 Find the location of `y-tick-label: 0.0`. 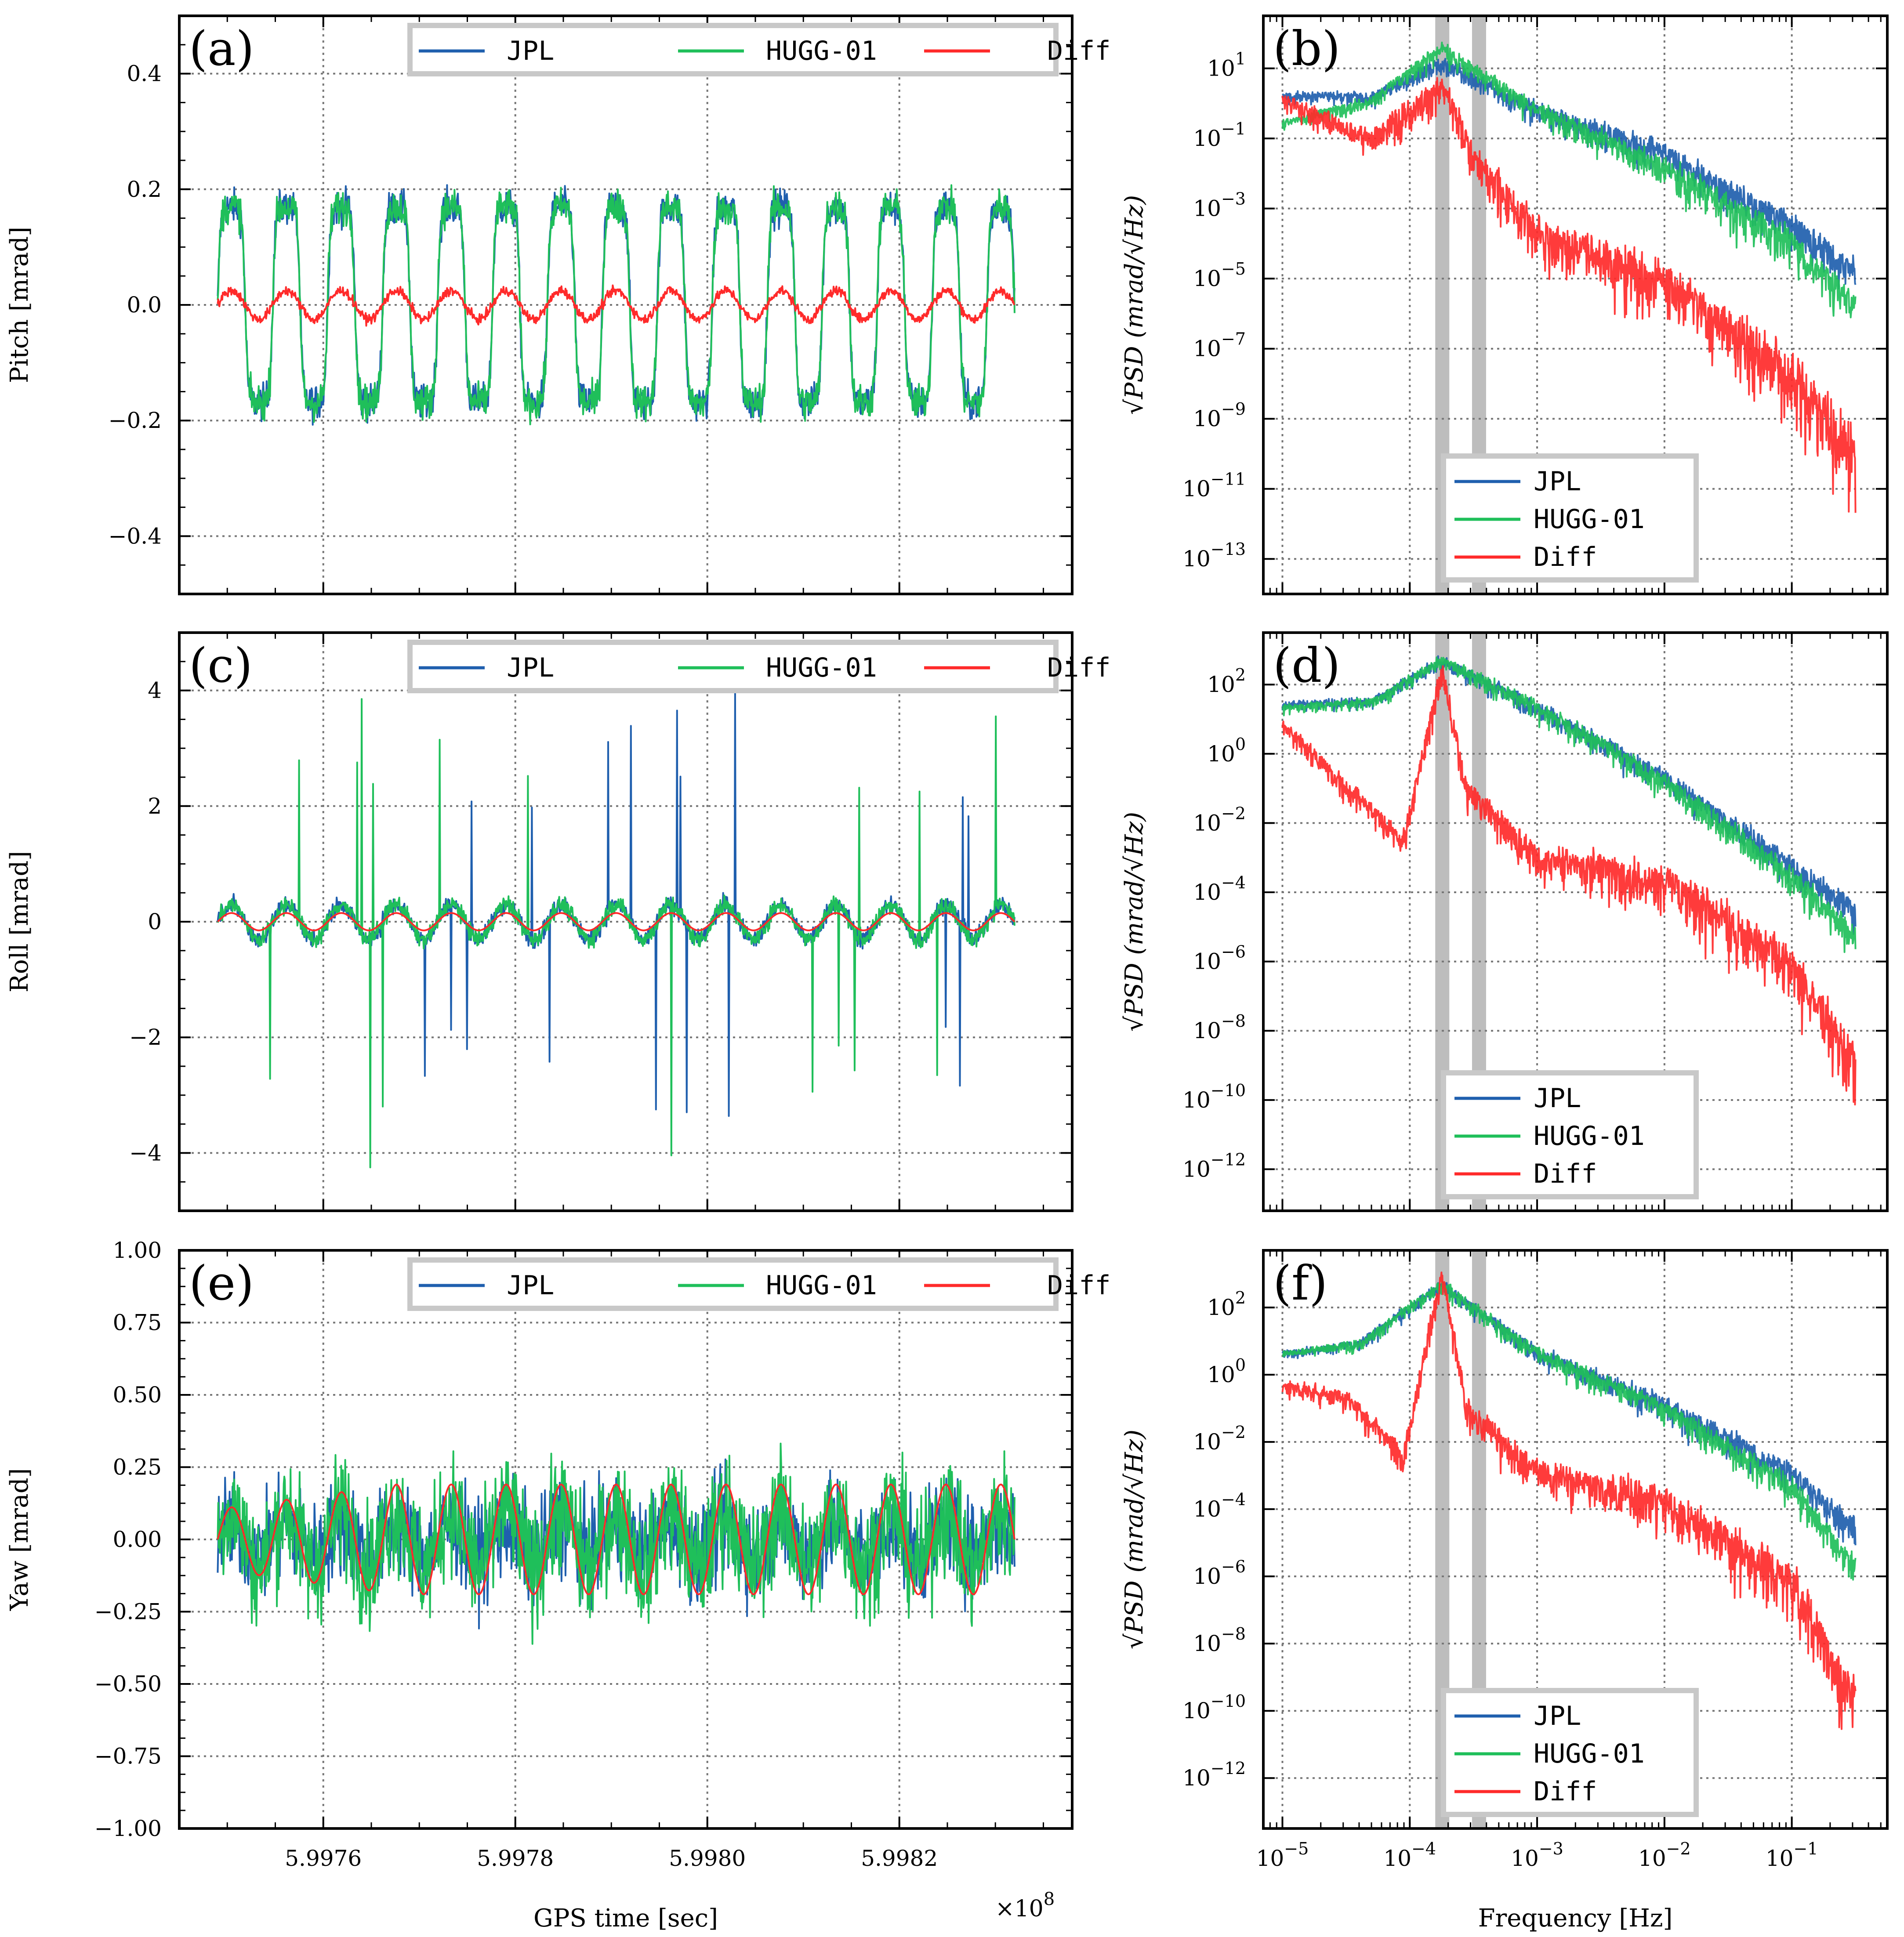

y-tick-label: 0.0 is located at coordinates (144, 305).